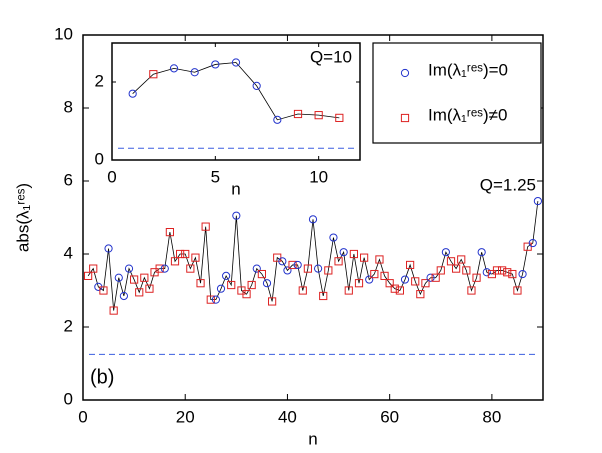  Describe the element at coordinates (63, 33) in the screenshot. I see `y-tick-label: 10` at that location.